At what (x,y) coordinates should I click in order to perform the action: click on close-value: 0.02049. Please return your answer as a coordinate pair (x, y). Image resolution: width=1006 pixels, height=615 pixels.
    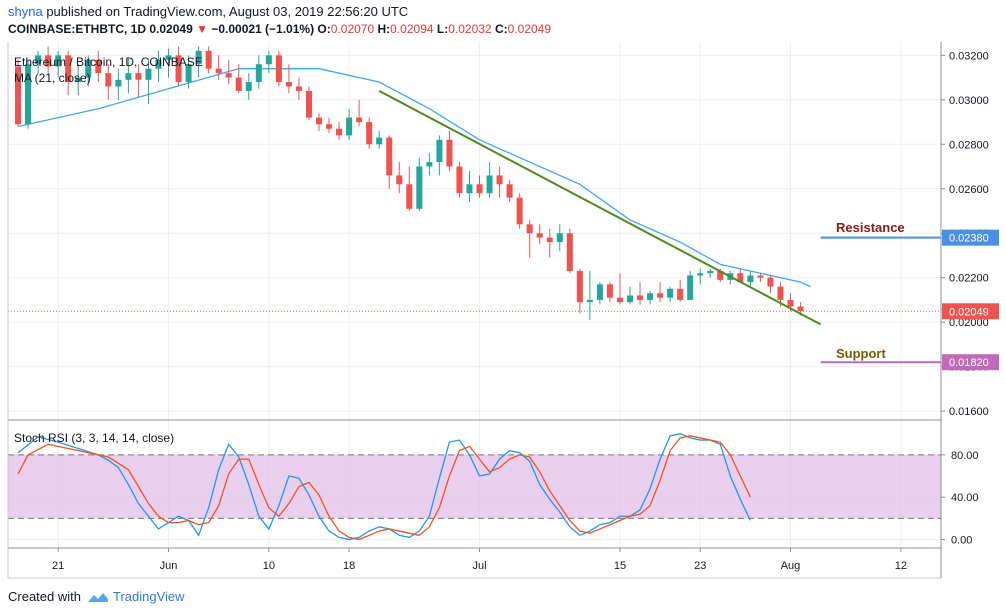
    Looking at the image, I should click on (529, 29).